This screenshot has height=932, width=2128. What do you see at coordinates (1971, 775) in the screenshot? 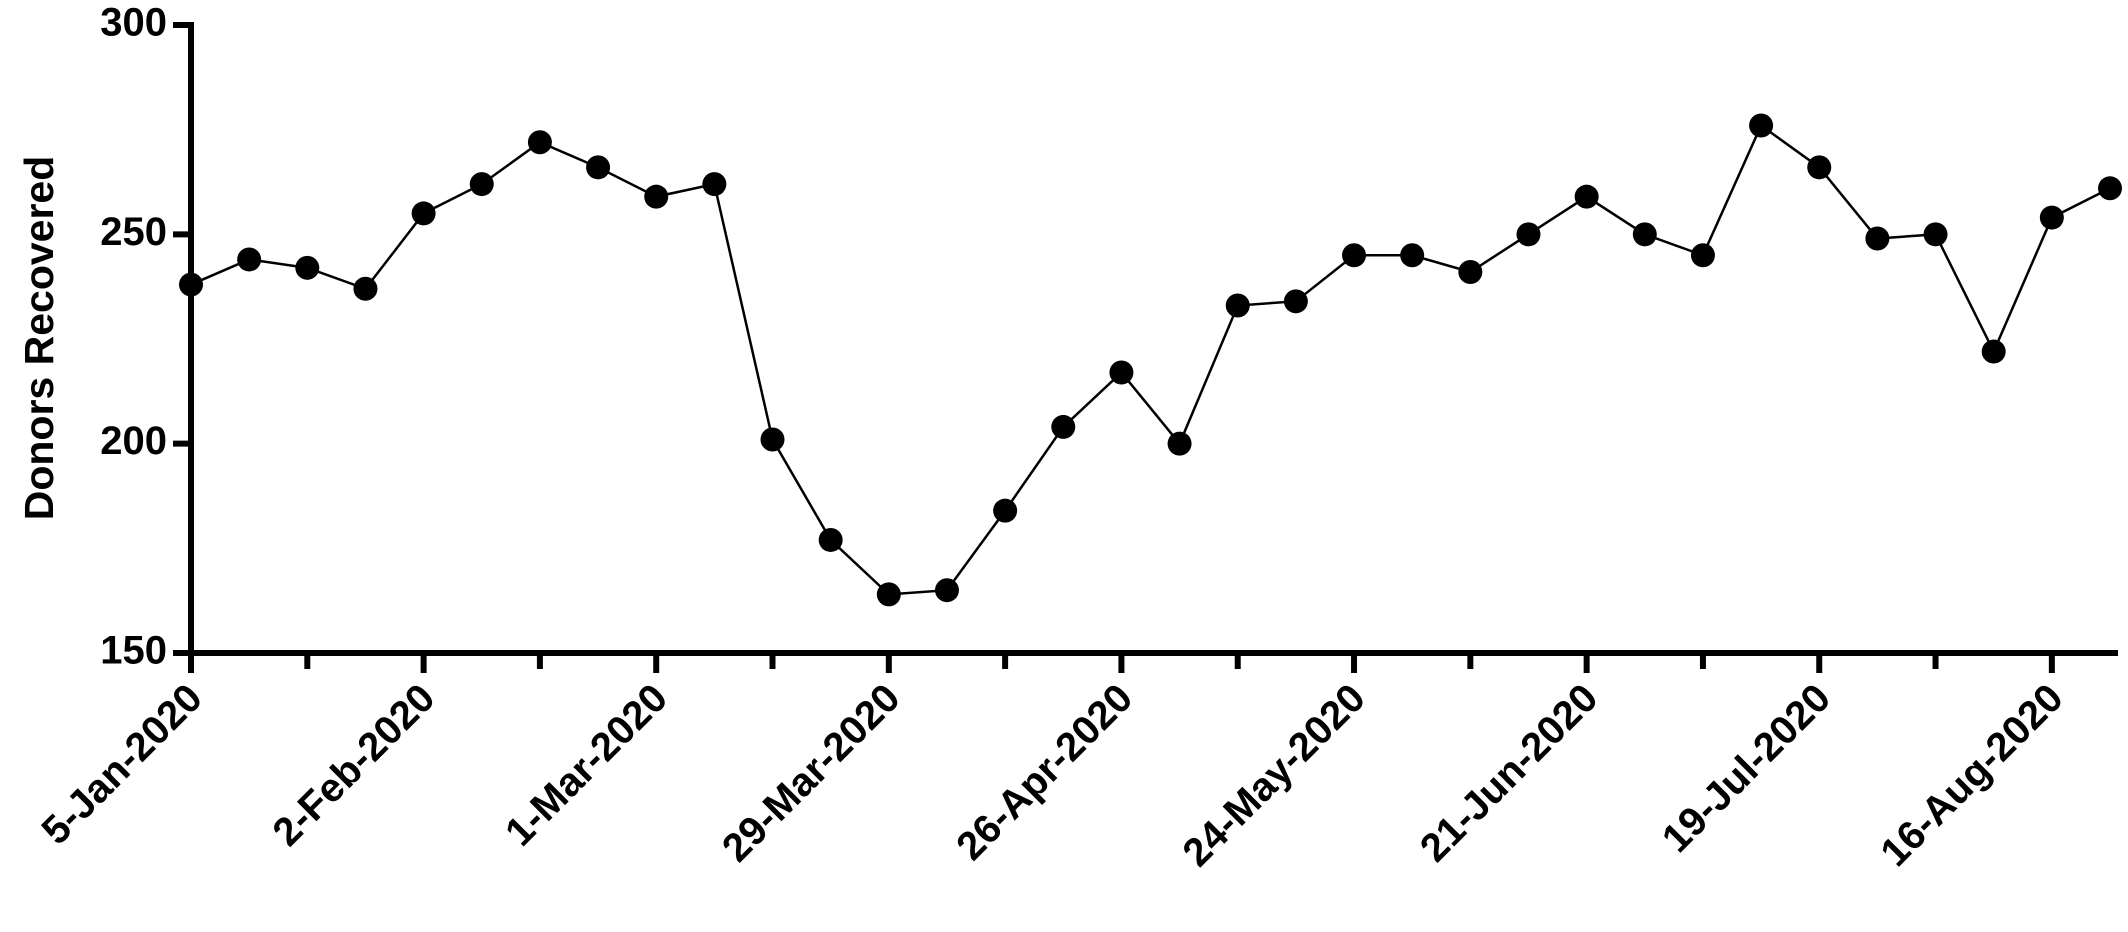
I see `x-tick-label: 16-Aug-2020` at bounding box center [1971, 775].